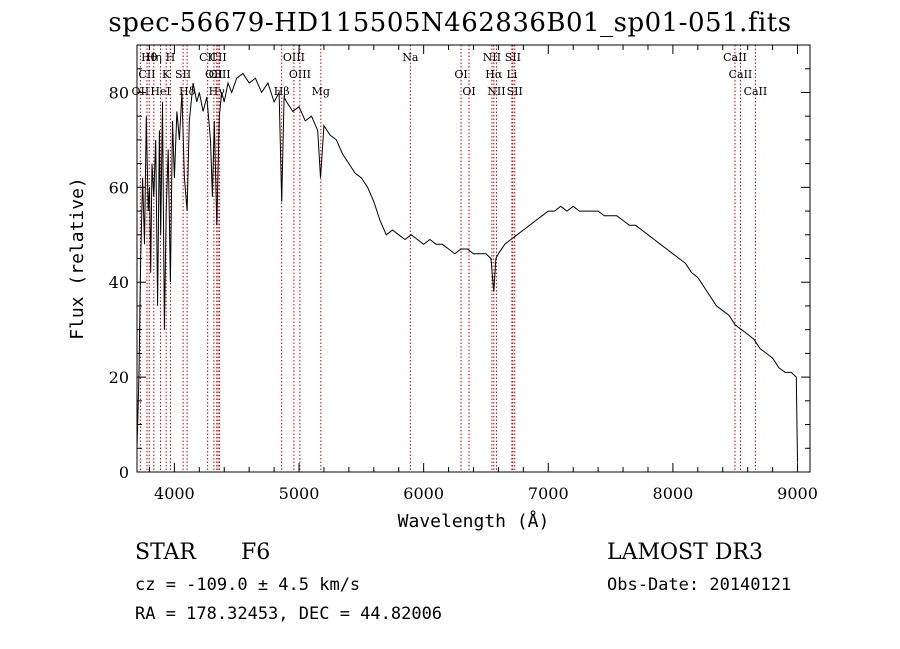  Describe the element at coordinates (474, 521) in the screenshot. I see `x-axis-label: Wavelength (Å)` at that location.